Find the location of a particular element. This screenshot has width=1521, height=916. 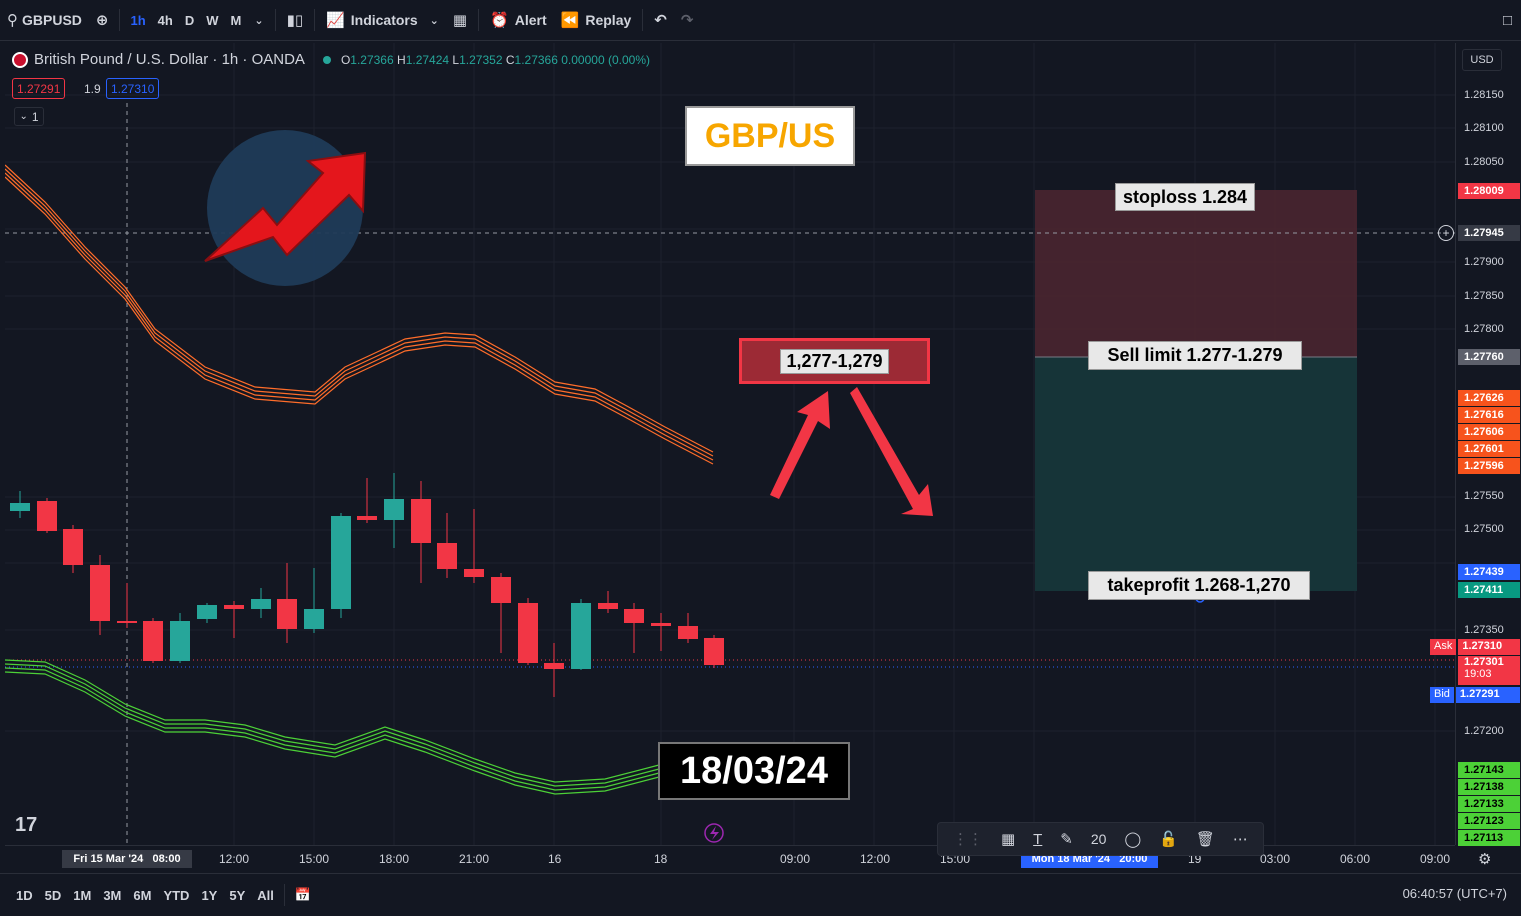

band-price-tag: 1.27606 is located at coordinates (1489, 432).